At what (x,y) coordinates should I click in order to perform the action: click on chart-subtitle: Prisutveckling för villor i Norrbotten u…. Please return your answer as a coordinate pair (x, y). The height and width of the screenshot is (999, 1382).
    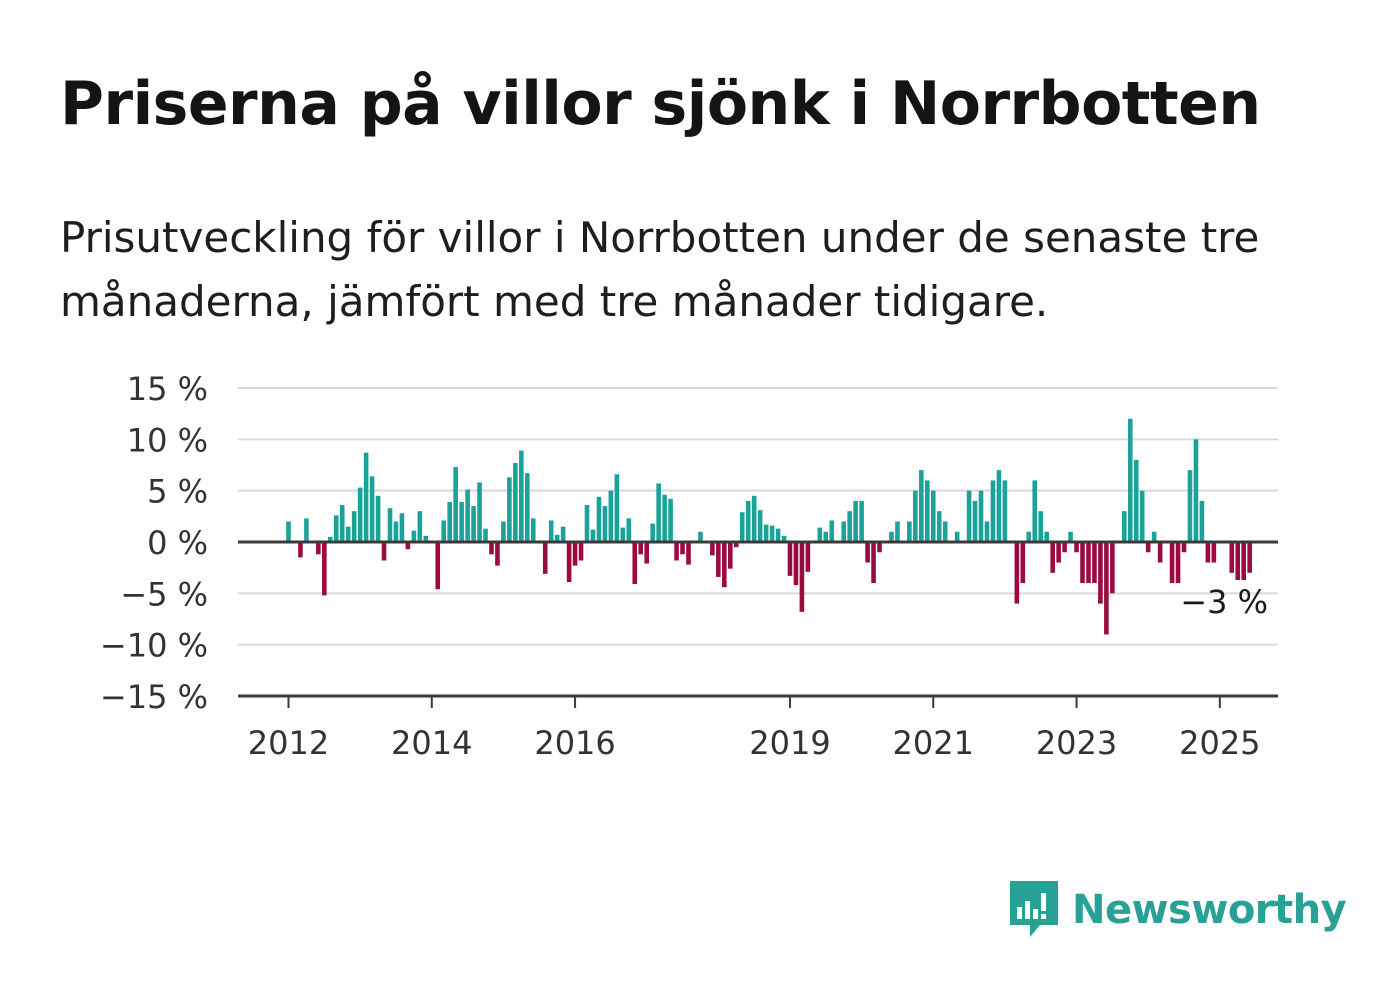
    Looking at the image, I should click on (660, 269).